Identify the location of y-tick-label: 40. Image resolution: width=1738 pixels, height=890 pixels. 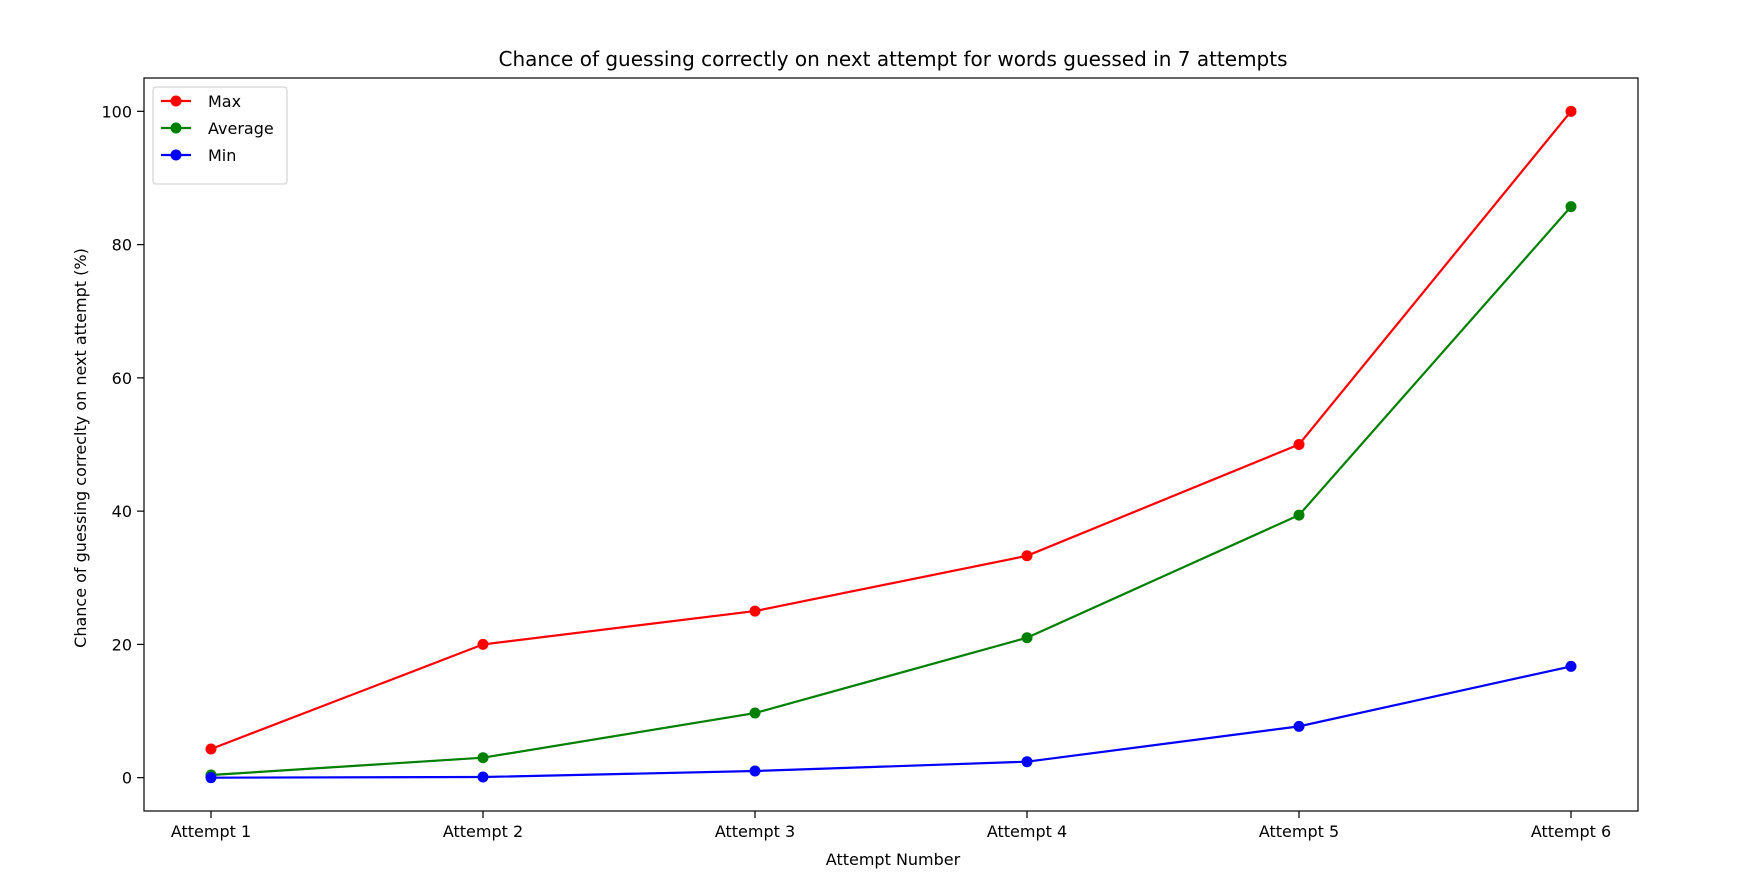
(122, 511).